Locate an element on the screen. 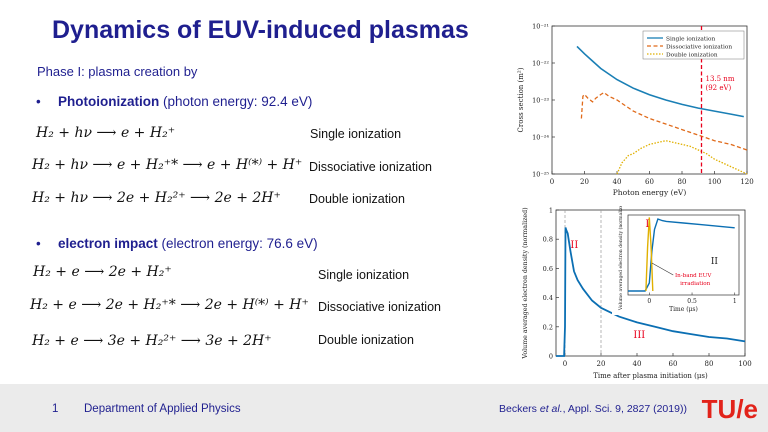 Image resolution: width=768 pixels, height=432 pixels. x-tick-label: 120 is located at coordinates (746, 182).